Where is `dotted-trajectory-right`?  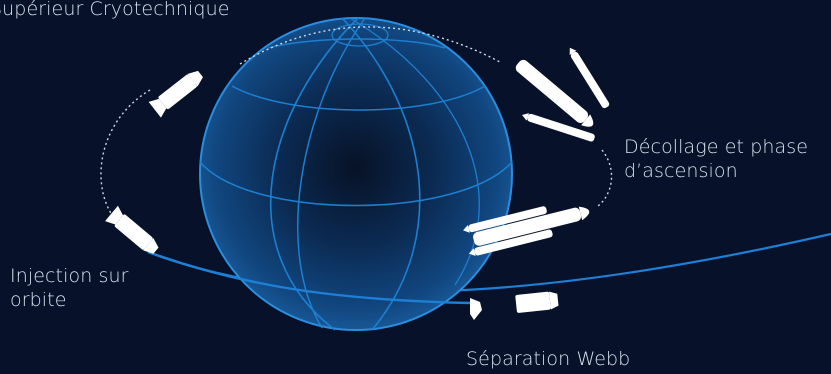
dotted-trajectory-right is located at coordinates (605, 178).